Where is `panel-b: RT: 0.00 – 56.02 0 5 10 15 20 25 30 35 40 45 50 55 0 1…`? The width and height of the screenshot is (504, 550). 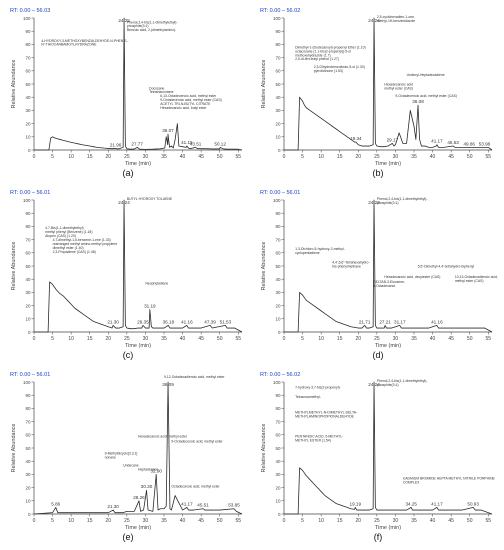
panel-b: RT: 0.00 – 56.02 0 5 10 15 20 25 30 35 40 45 50 55 0 1… is located at coordinates (376, 93).